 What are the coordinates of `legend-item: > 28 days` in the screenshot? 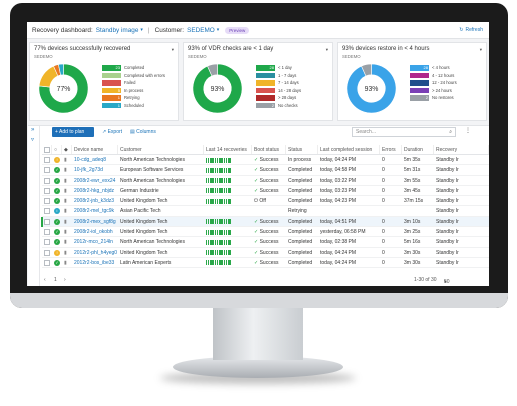 It's located at (278, 98).